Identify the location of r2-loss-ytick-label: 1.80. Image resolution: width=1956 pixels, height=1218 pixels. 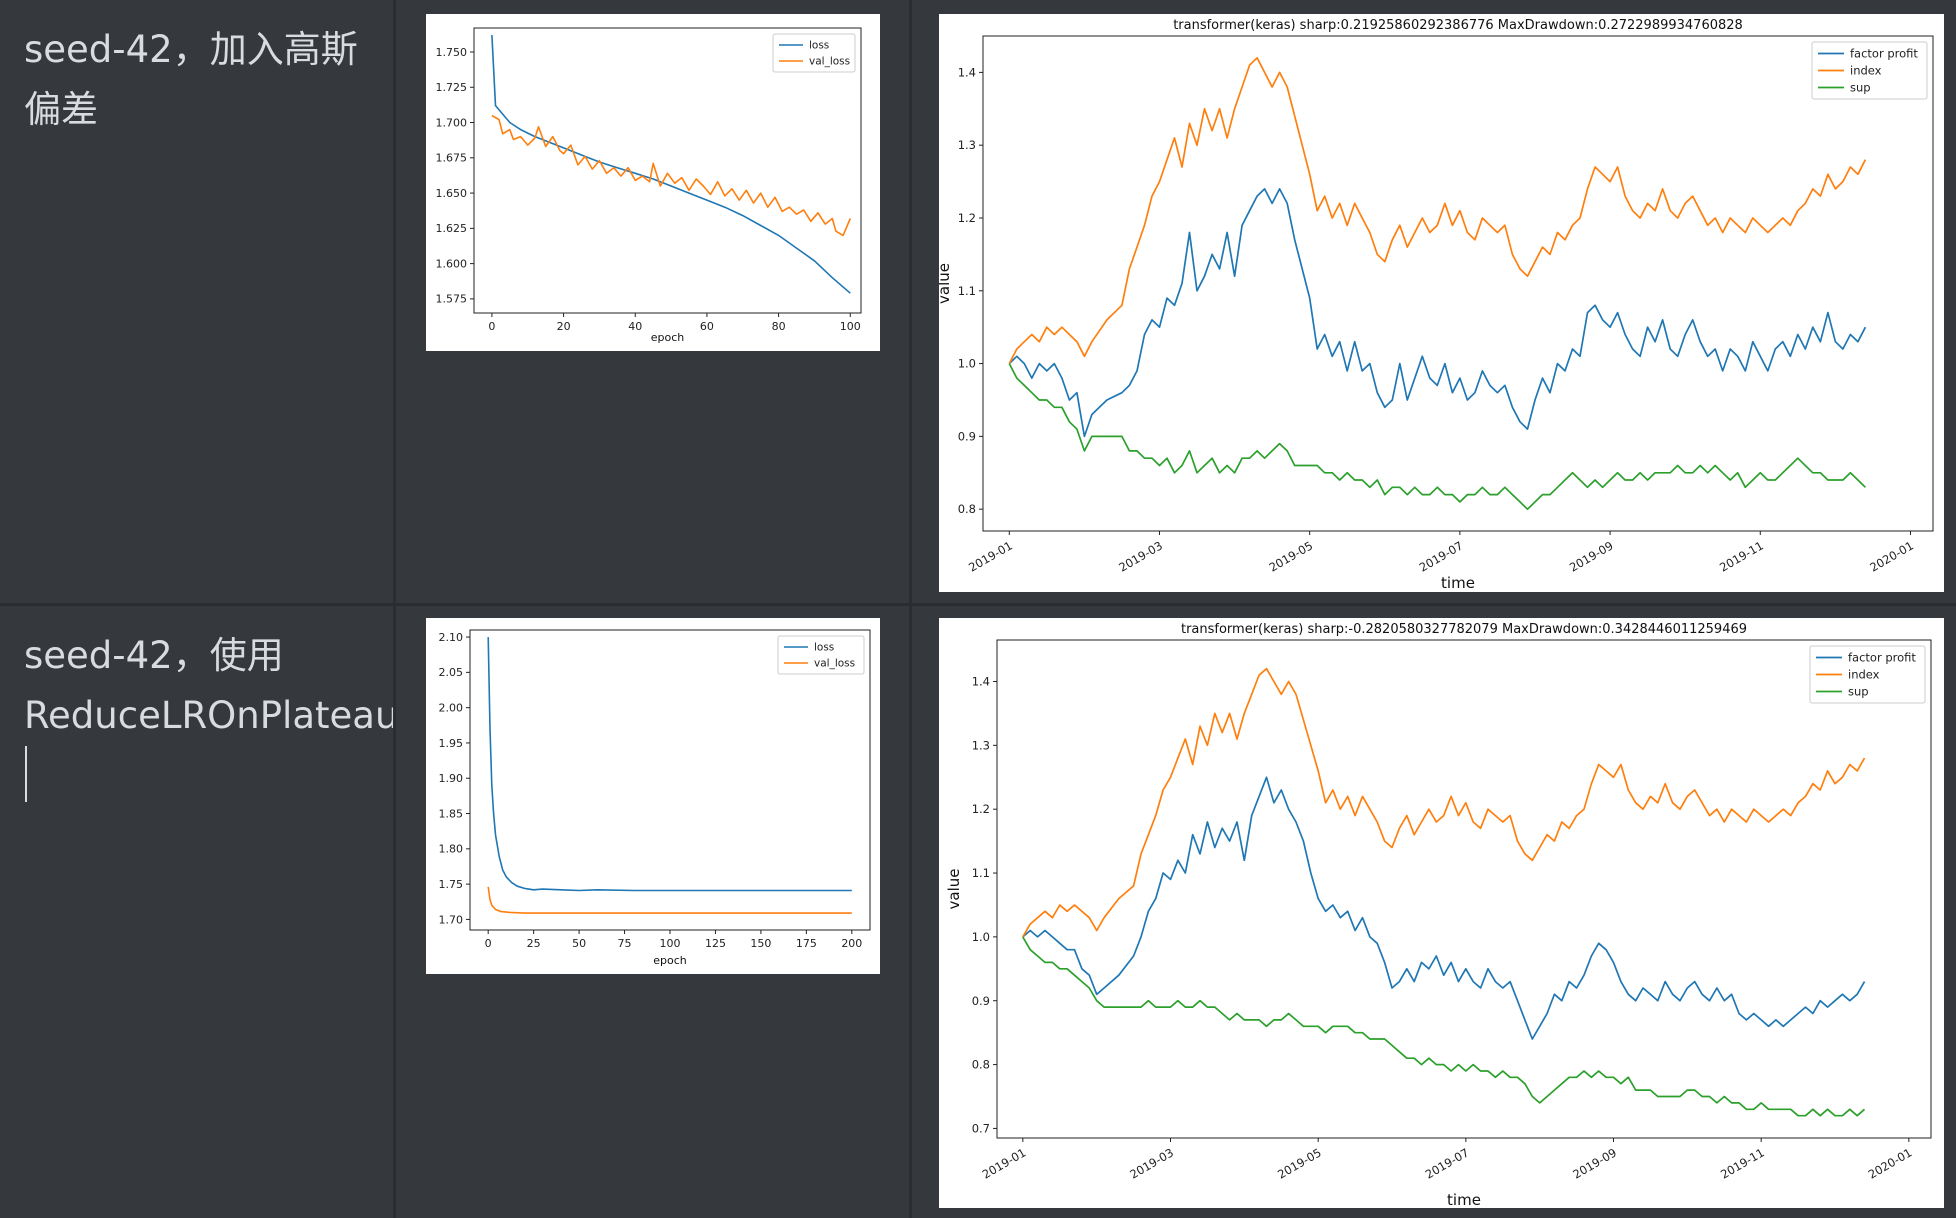
(451, 849).